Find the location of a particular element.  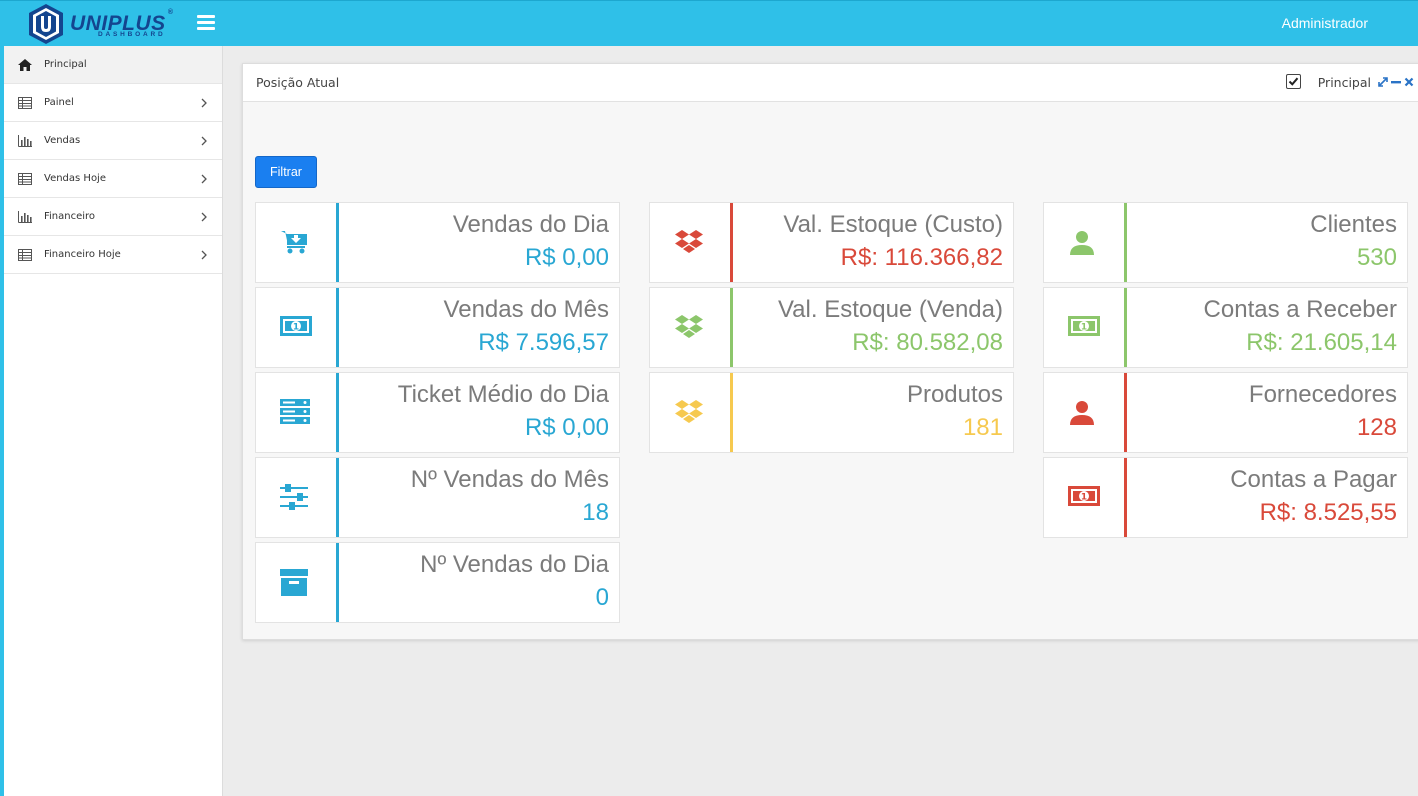

card-label: Ticket Médio do Dia is located at coordinates (503, 394).